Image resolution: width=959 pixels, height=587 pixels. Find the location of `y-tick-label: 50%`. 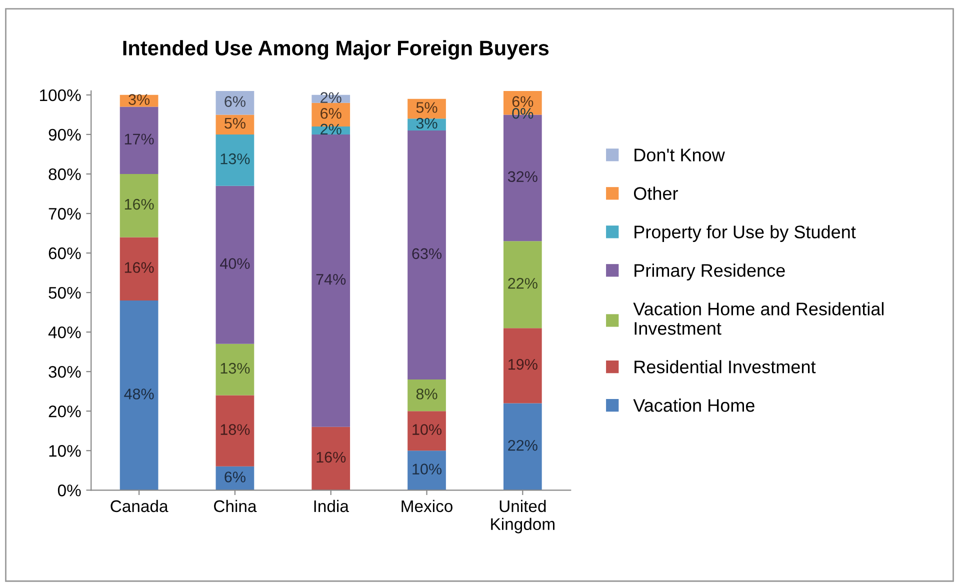

y-tick-label: 50% is located at coordinates (64, 292).